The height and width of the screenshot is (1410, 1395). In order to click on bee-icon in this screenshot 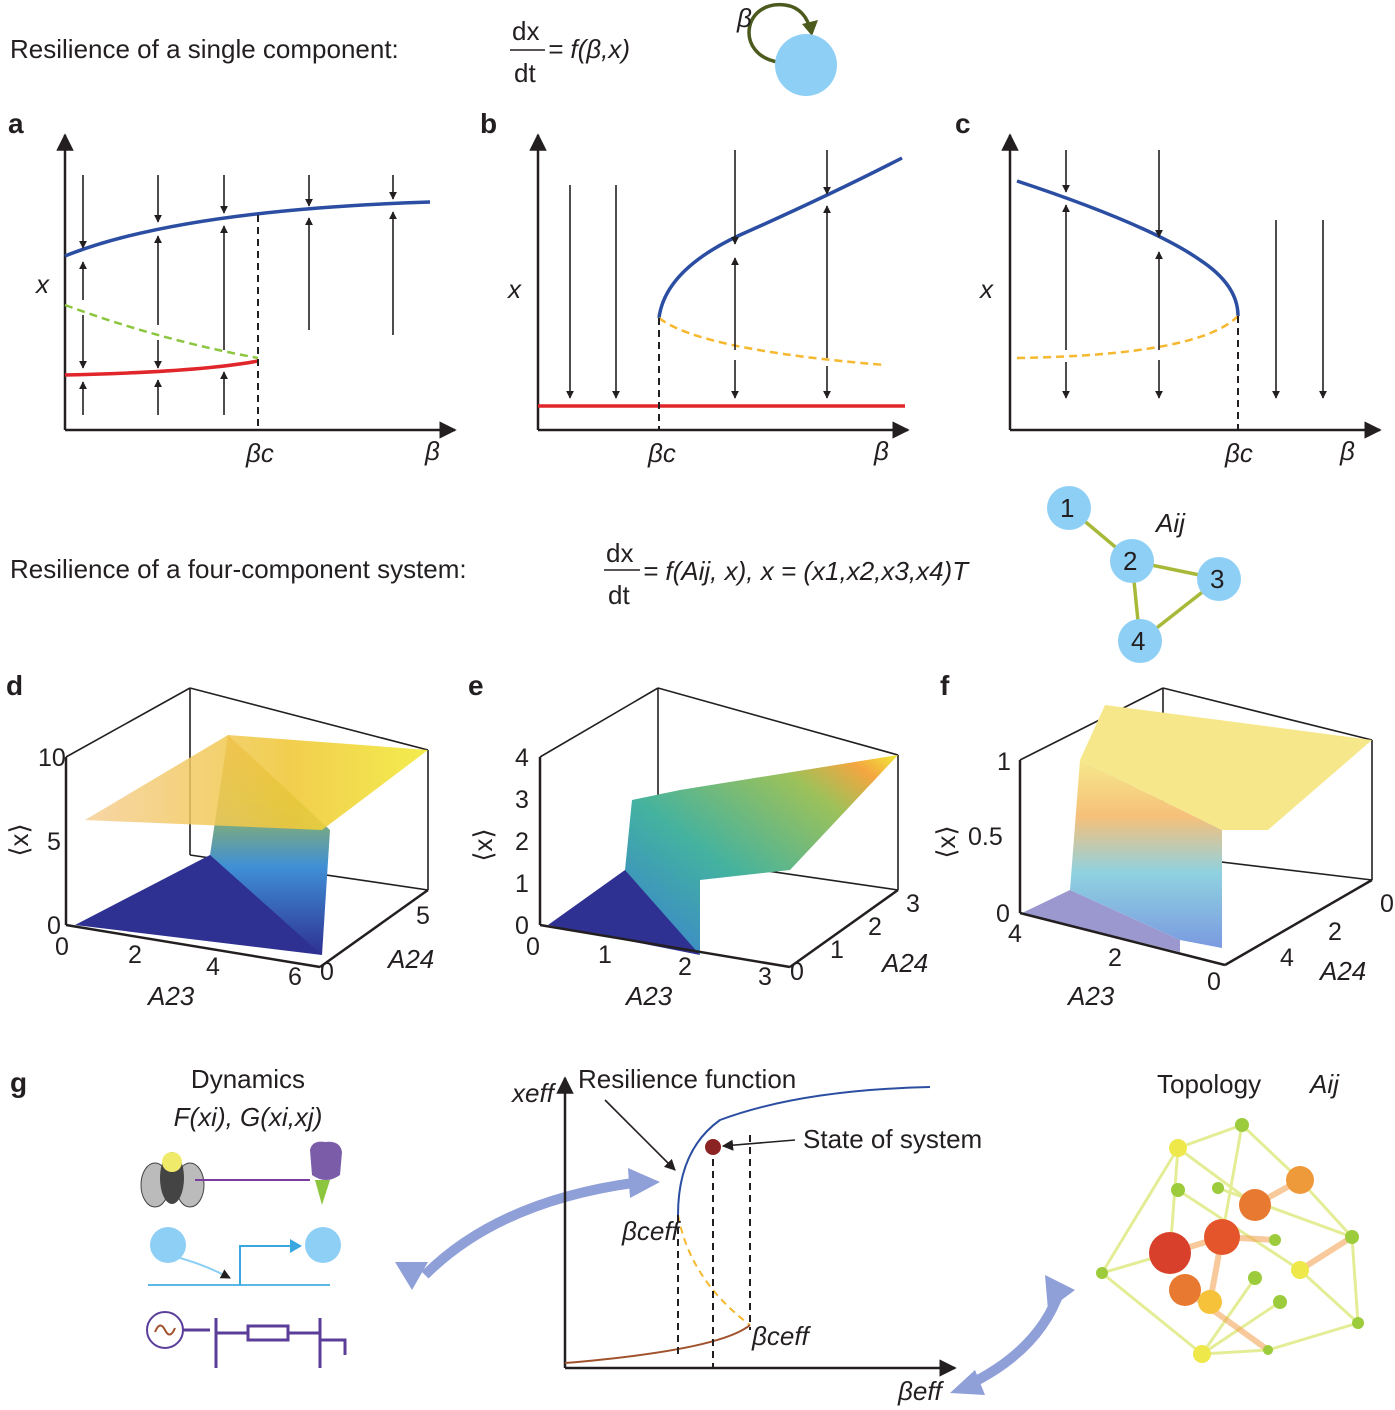, I will do `click(172, 1180)`.